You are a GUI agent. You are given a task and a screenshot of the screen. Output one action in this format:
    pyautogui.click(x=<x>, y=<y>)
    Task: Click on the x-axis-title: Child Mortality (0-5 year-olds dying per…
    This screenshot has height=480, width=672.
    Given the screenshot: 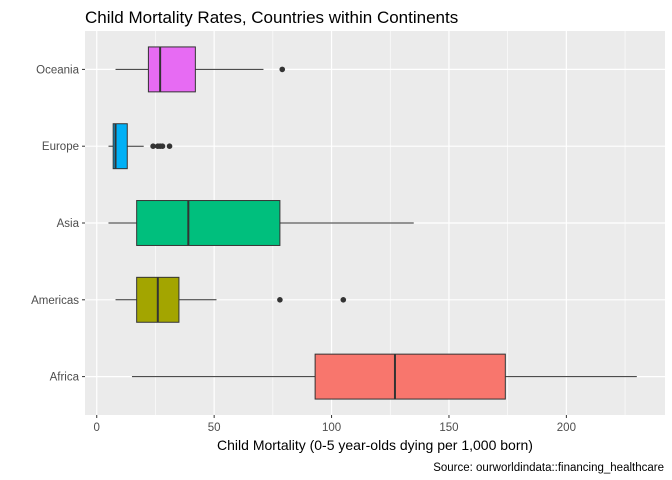 What is the action you would take?
    pyautogui.click(x=375, y=445)
    